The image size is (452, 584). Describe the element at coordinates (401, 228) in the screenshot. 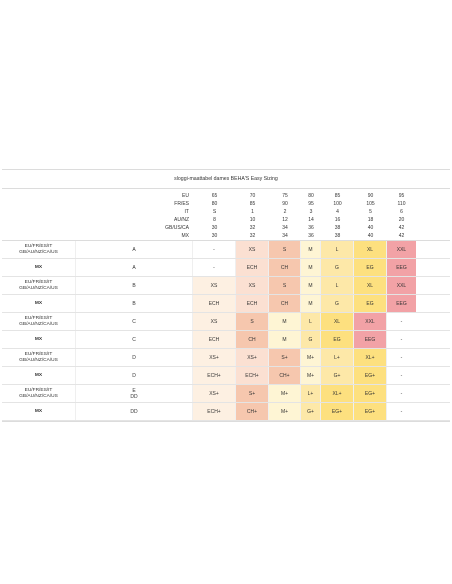

I see `header-value: 42` at that location.